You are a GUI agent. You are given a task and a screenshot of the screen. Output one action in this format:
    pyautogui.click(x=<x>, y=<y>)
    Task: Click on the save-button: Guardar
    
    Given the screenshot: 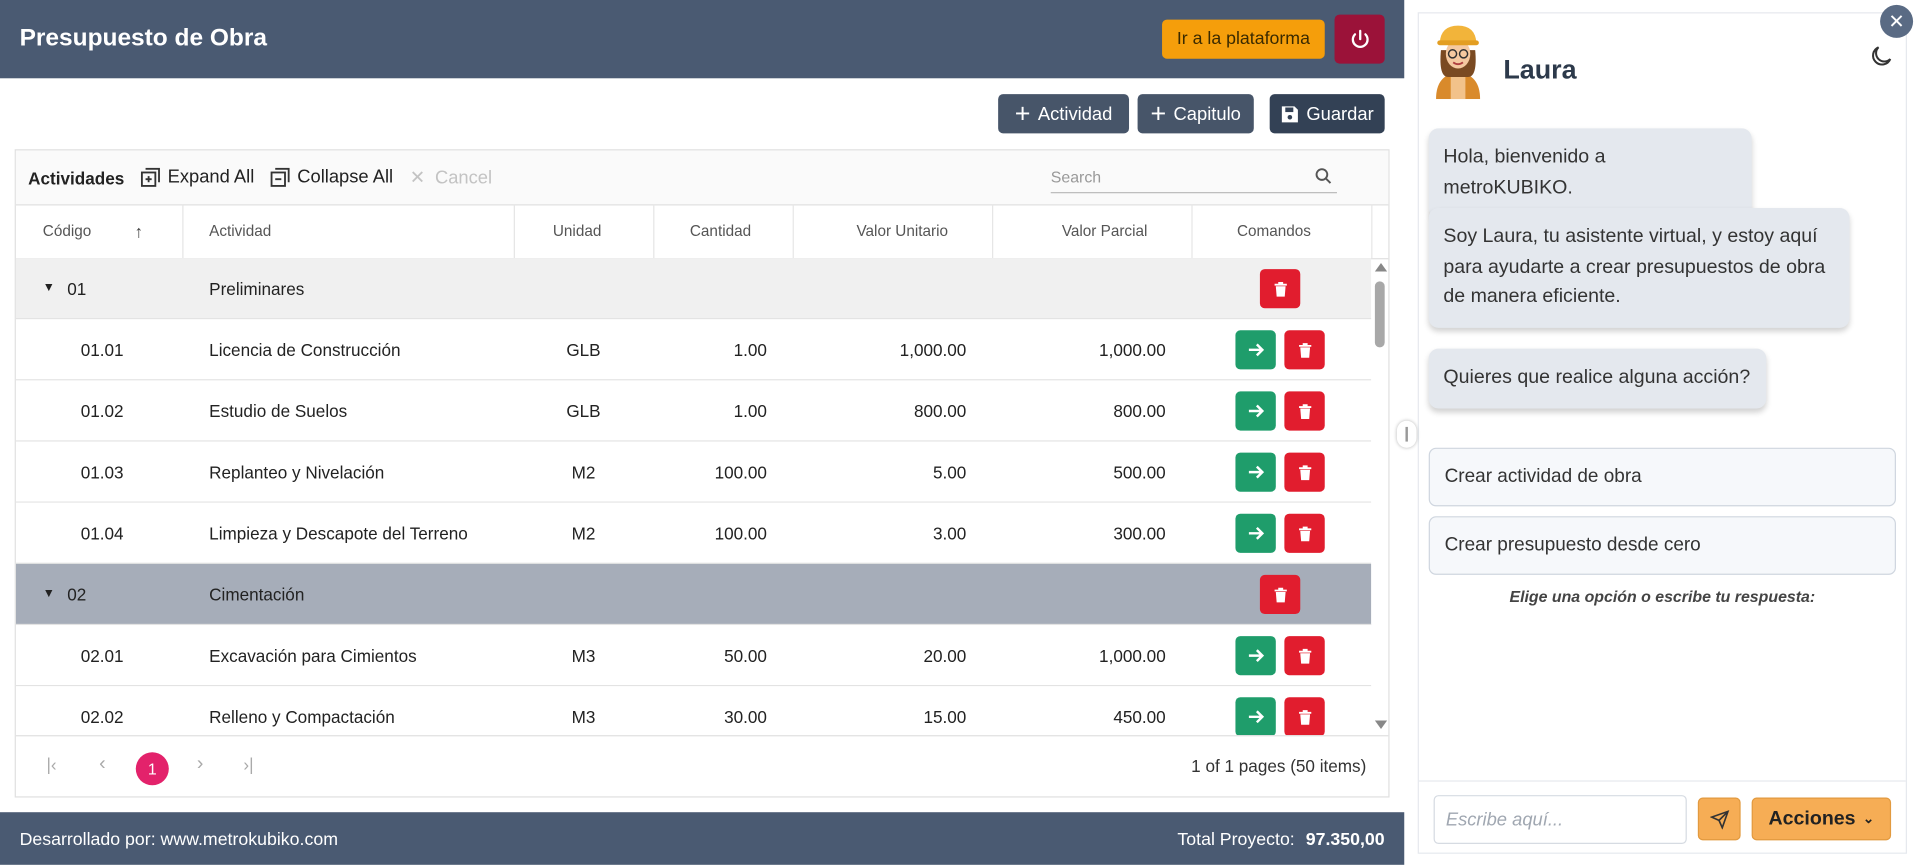 What is the action you would take?
    pyautogui.click(x=1327, y=114)
    